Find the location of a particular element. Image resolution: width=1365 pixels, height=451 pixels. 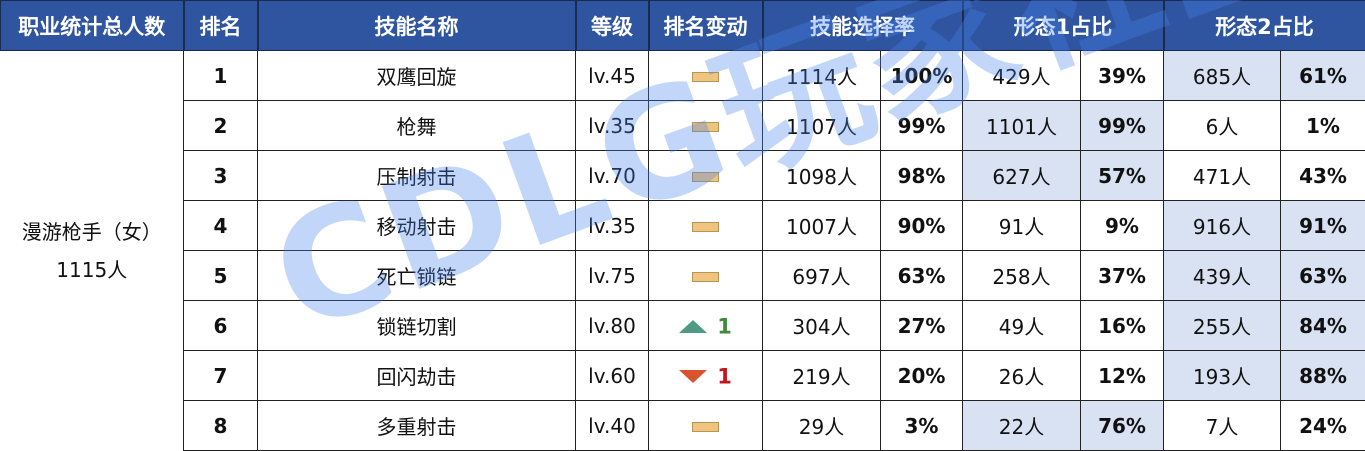

select-rate-cell: 98% is located at coordinates (922, 176).